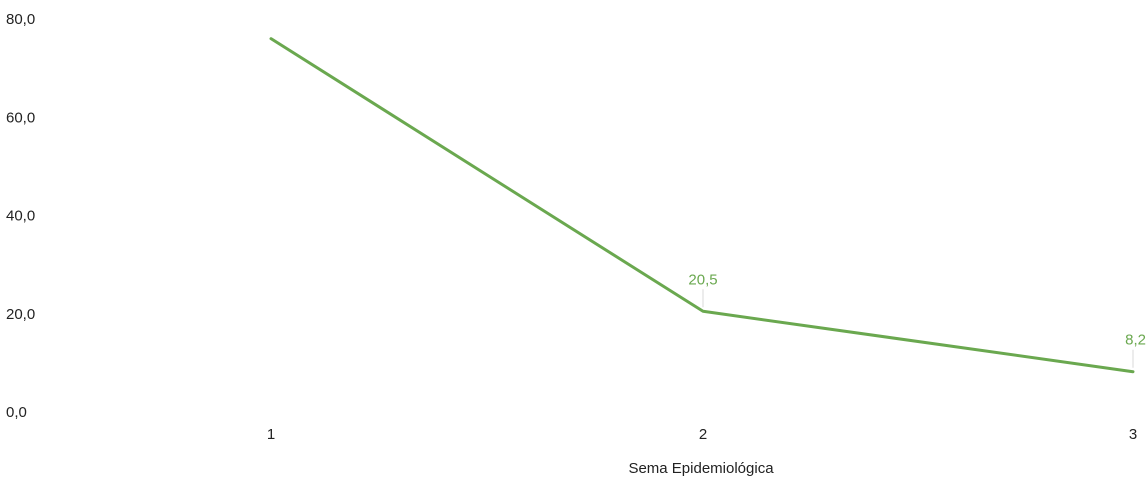 This screenshot has width=1148, height=479. What do you see at coordinates (271, 434) in the screenshot?
I see `x-tick-label: 1` at bounding box center [271, 434].